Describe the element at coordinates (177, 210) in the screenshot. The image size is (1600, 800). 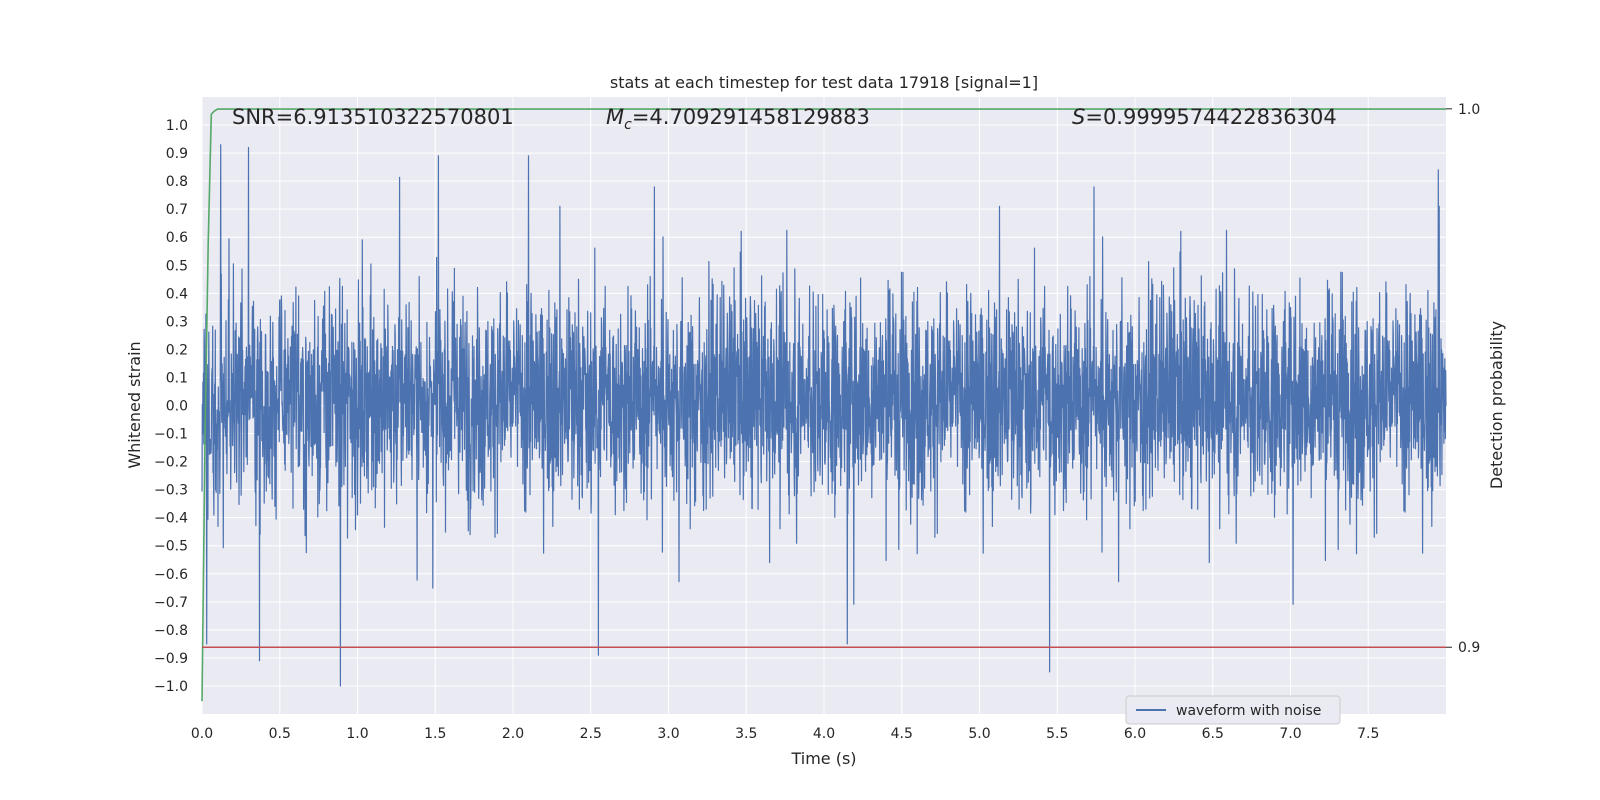
I see `y-tick-label: 0.7` at that location.